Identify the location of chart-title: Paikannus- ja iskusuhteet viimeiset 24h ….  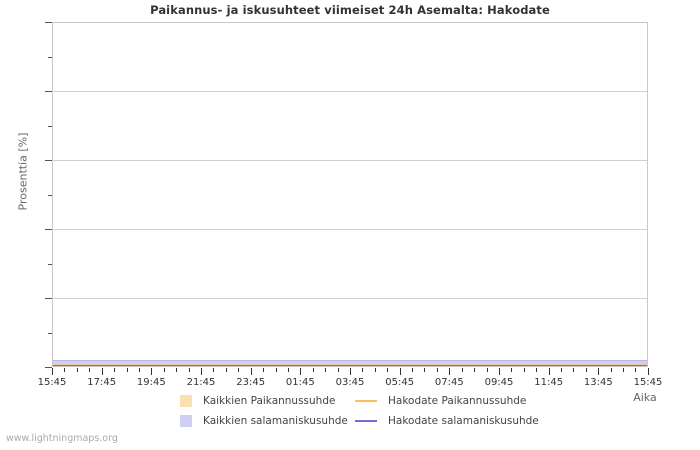
(350, 10).